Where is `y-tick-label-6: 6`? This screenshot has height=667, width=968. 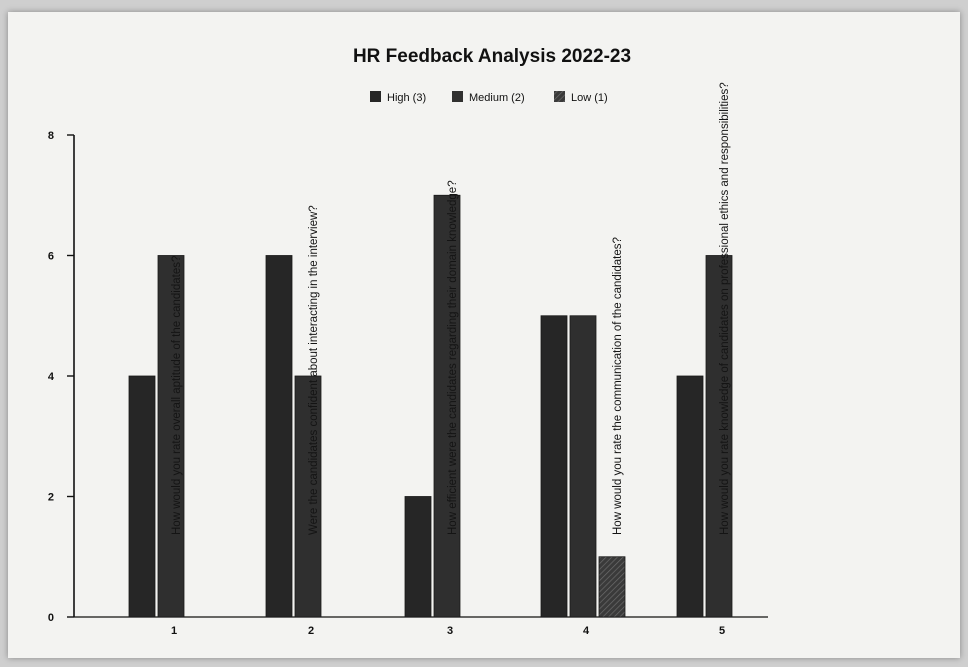
y-tick-label-6: 6 is located at coordinates (51, 257).